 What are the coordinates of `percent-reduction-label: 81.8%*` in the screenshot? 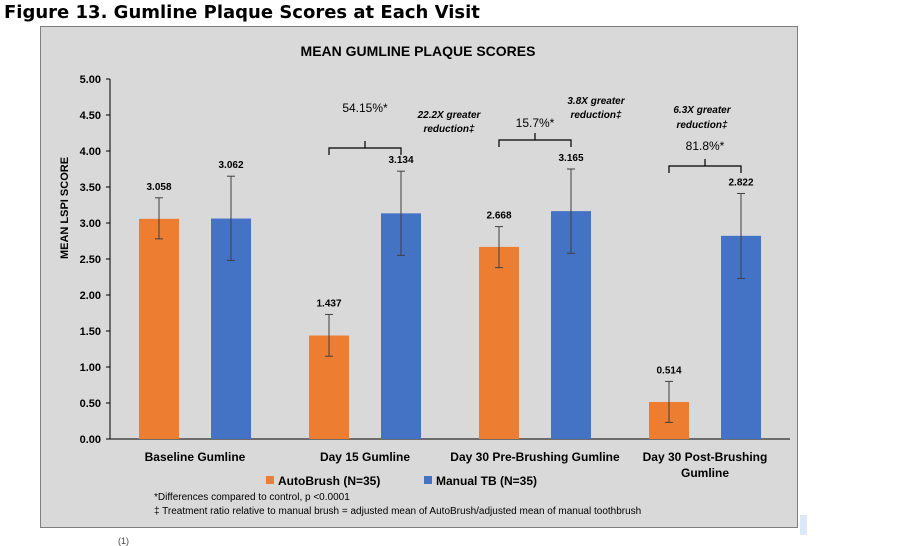 It's located at (705, 146).